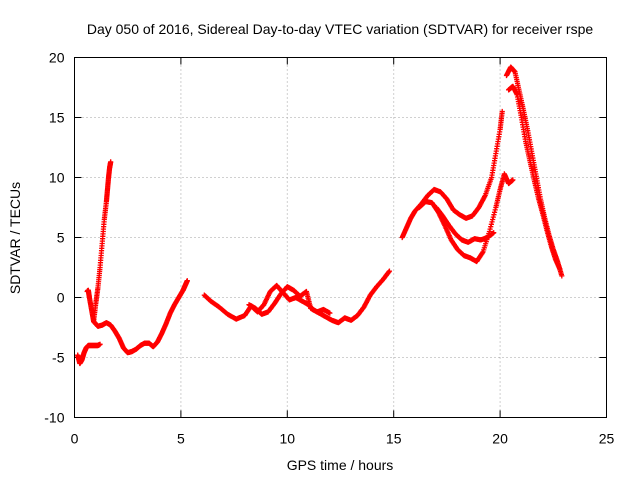 This screenshot has height=480, width=640. What do you see at coordinates (61, 298) in the screenshot?
I see `y-tick-label: 0` at bounding box center [61, 298].